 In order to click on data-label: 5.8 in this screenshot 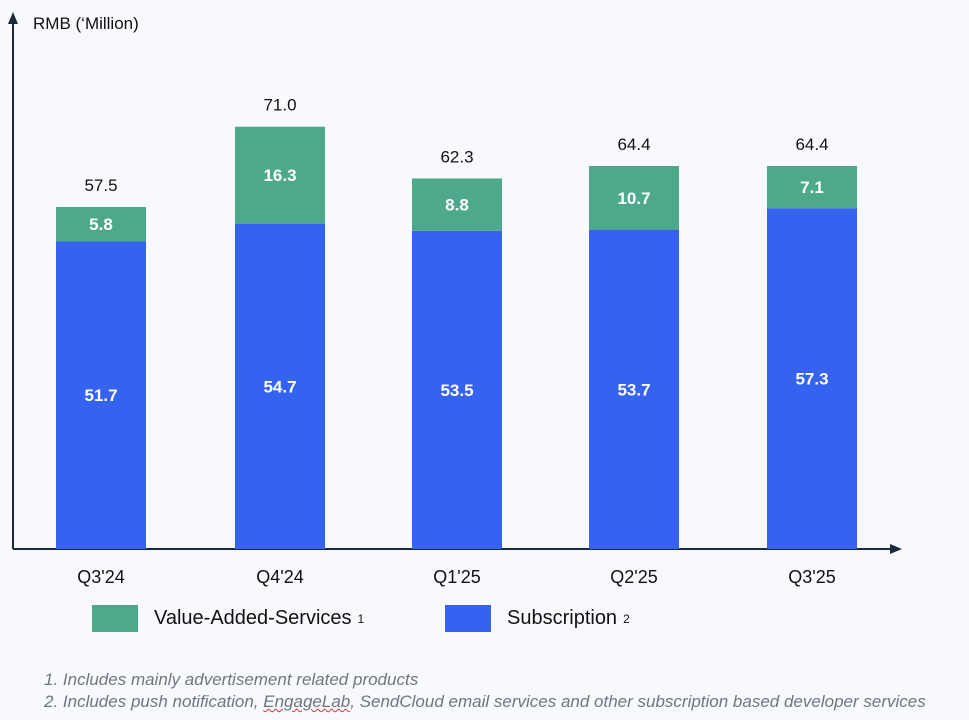, I will do `click(101, 224)`.